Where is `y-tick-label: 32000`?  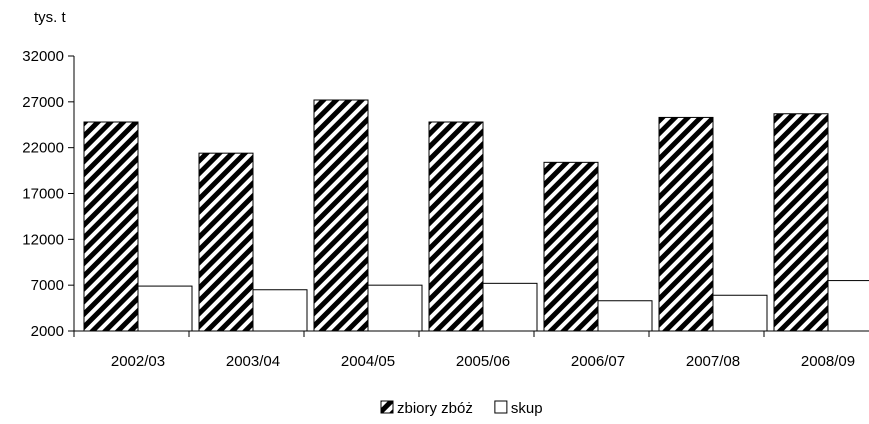
y-tick-label: 32000 is located at coordinates (43, 56).